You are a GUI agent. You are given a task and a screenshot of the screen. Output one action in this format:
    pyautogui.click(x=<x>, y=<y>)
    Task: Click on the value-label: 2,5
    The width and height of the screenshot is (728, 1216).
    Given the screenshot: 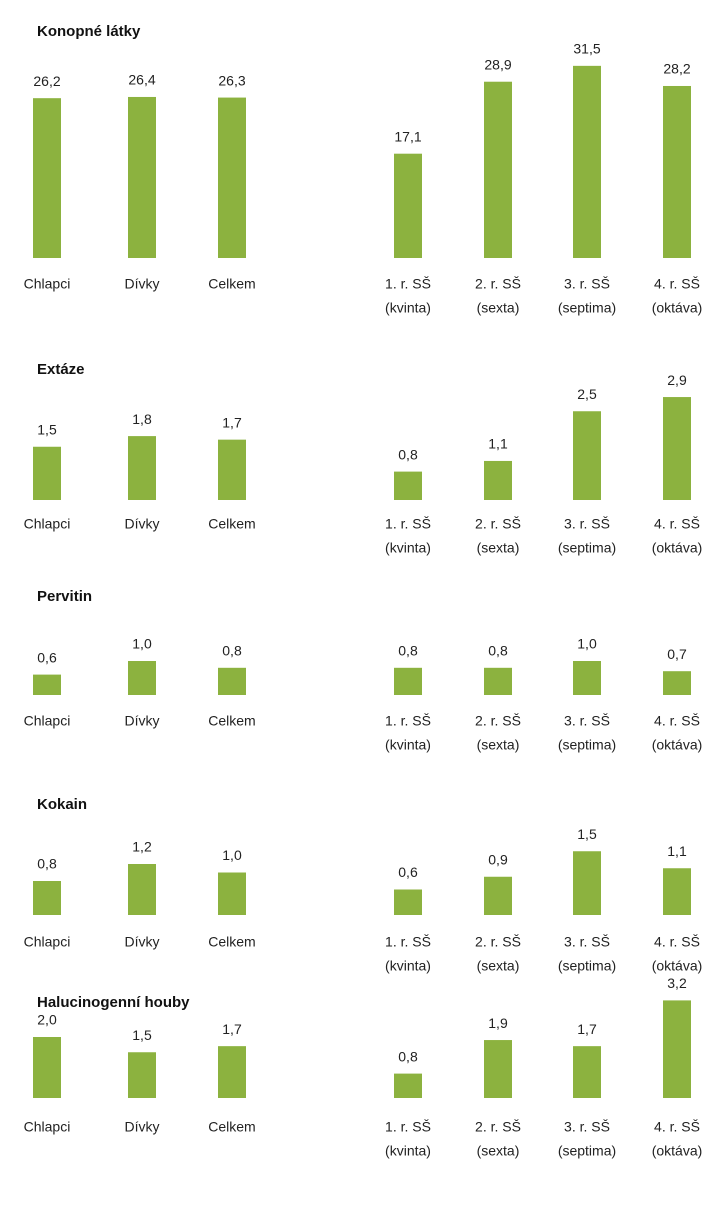 What is the action you would take?
    pyautogui.click(x=587, y=394)
    